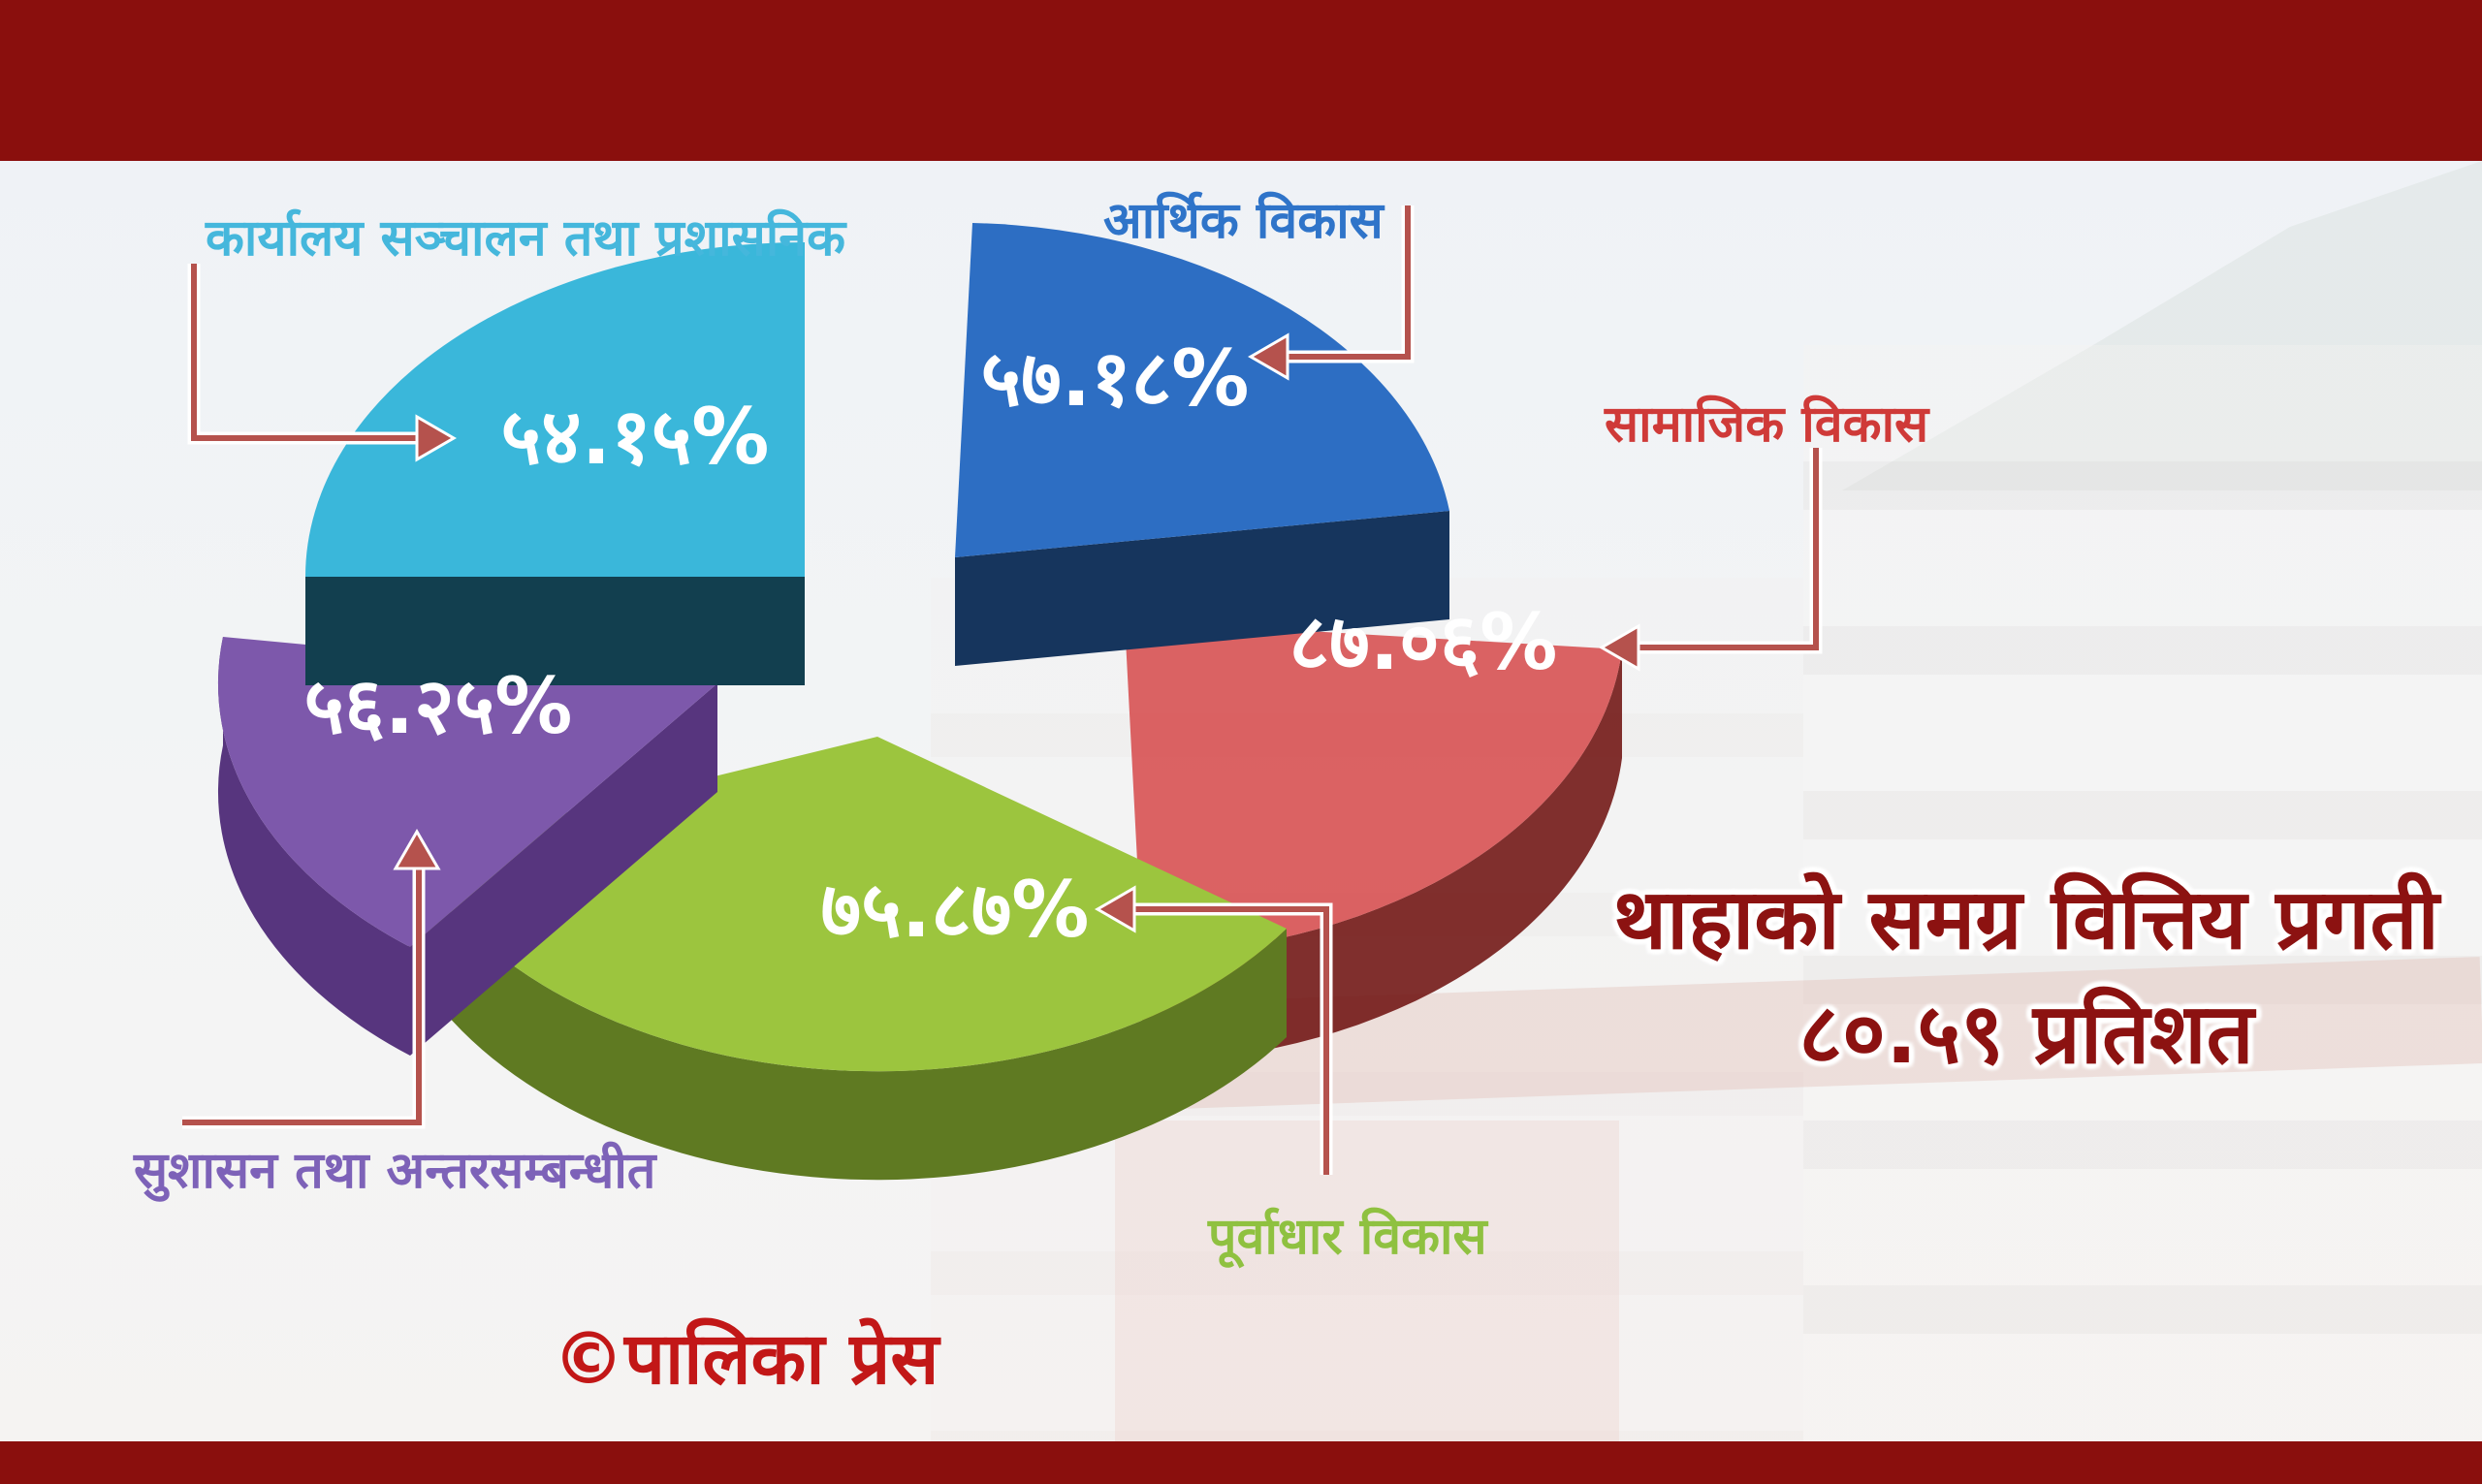  Describe the element at coordinates (311, 979) in the screenshot. I see `leader-good-governance` at that location.